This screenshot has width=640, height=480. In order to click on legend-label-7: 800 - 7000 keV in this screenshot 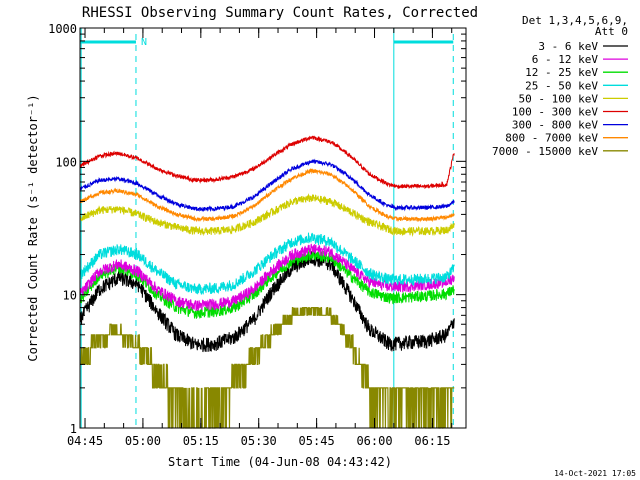, I will do `click(551, 138)`.